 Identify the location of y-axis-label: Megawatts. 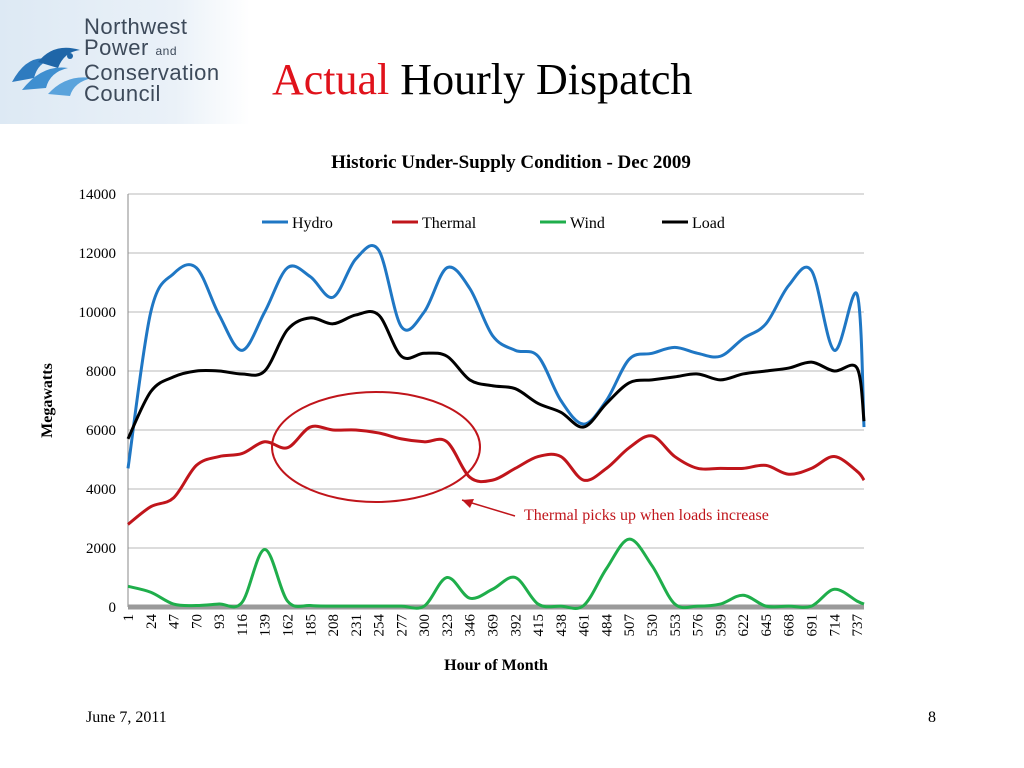
(47, 400).